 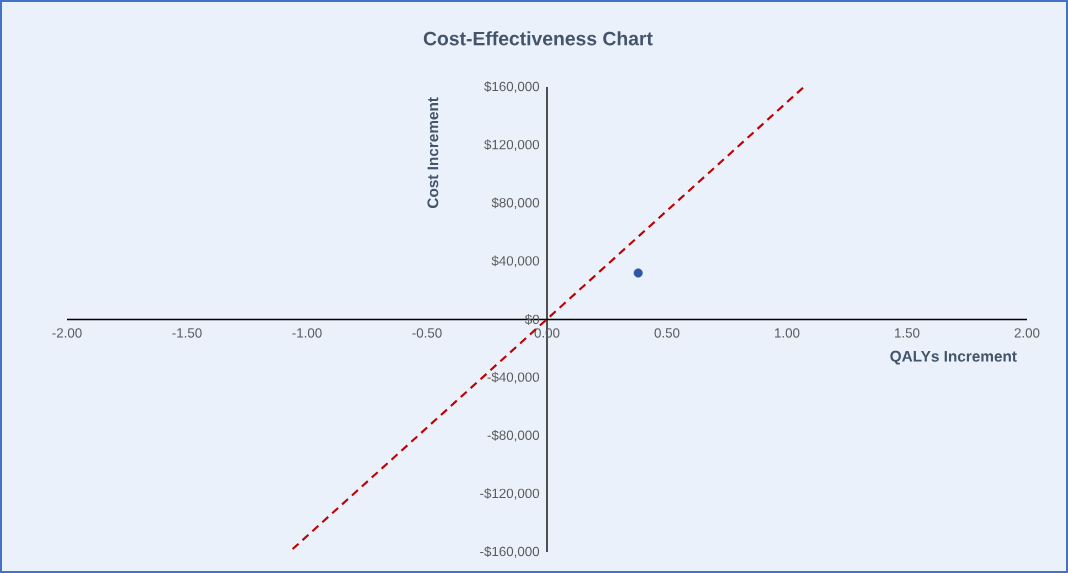 What do you see at coordinates (427, 333) in the screenshot?
I see `x-tick-label: -0.50` at bounding box center [427, 333].